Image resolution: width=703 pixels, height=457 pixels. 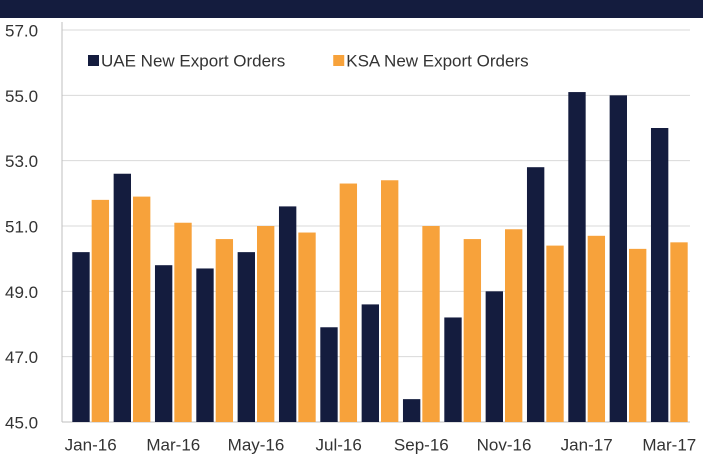 What do you see at coordinates (504, 444) in the screenshot?
I see `x-tick-label: Nov-16` at bounding box center [504, 444].